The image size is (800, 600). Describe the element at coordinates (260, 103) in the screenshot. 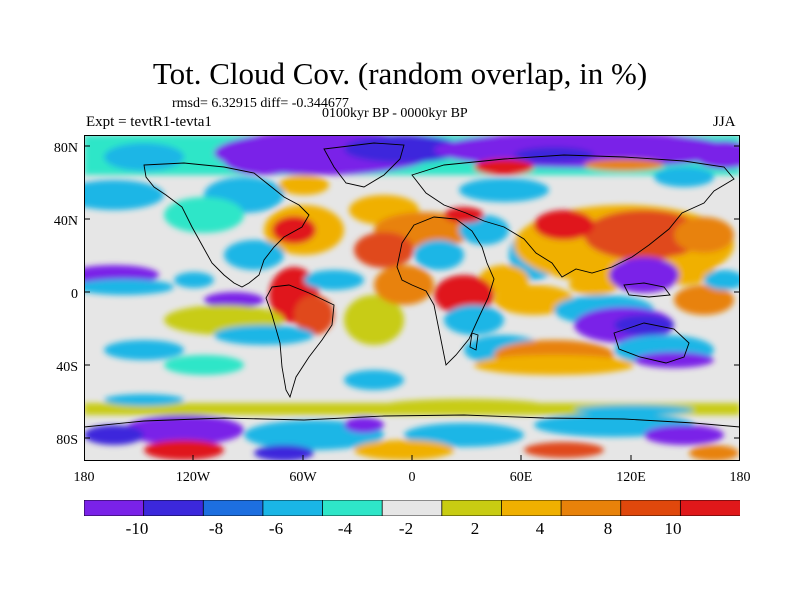

I see `stats-text: rmsd= 6.32915 diff= -0.344677` at that location.